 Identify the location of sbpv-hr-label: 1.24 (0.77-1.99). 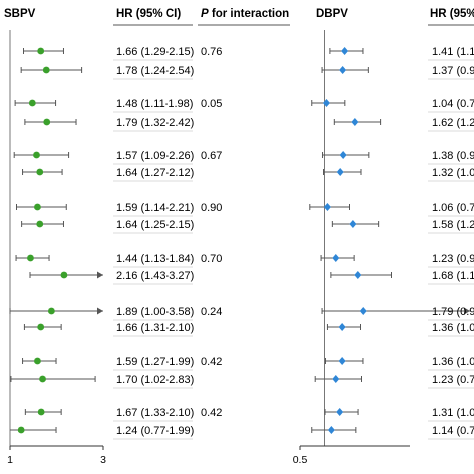
(155, 431).